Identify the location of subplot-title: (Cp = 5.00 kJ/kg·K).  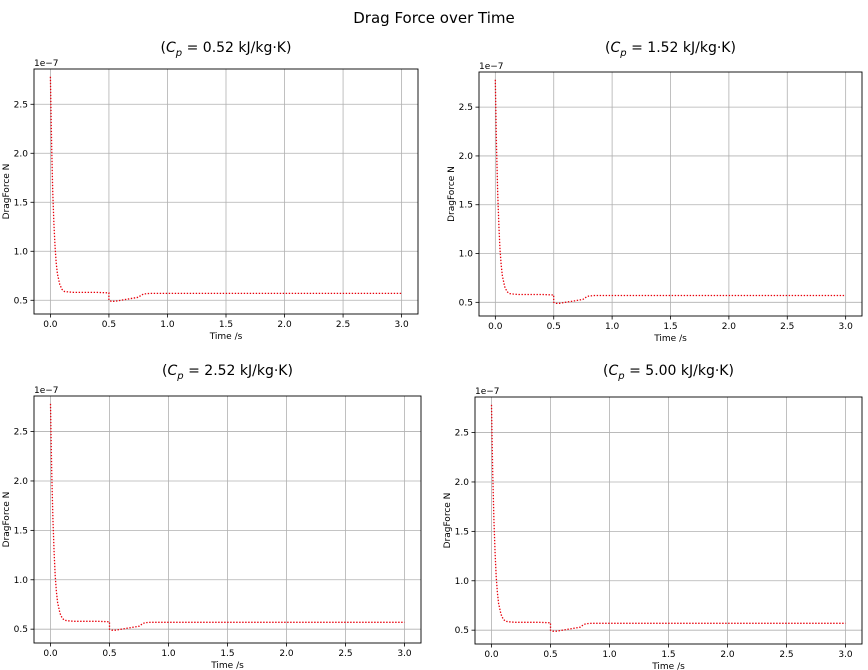
(668, 372).